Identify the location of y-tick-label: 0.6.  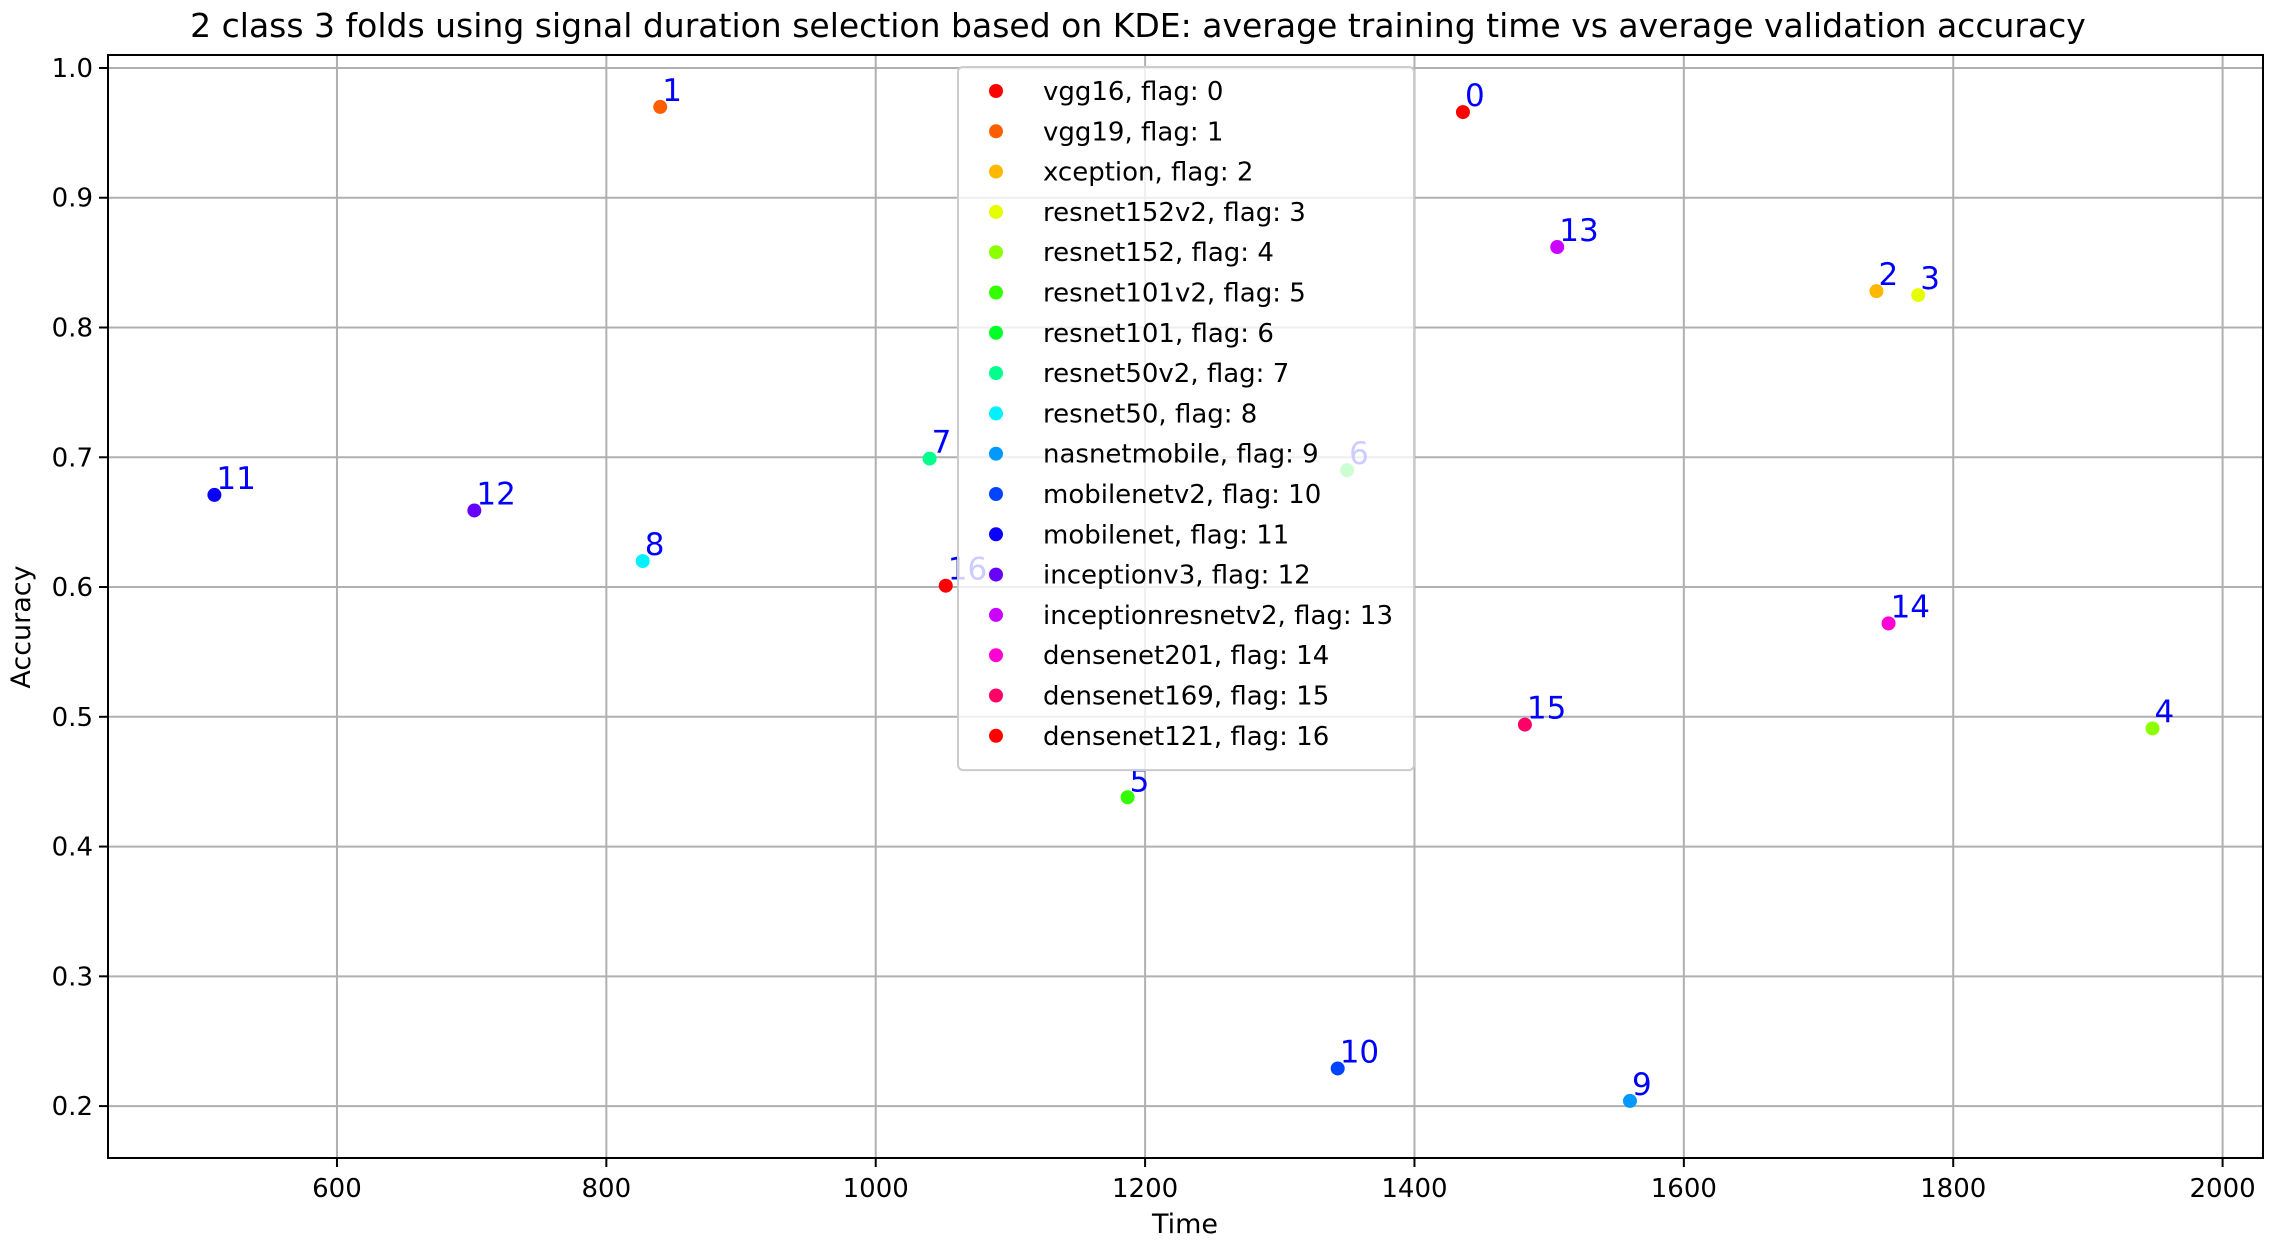
(72, 588).